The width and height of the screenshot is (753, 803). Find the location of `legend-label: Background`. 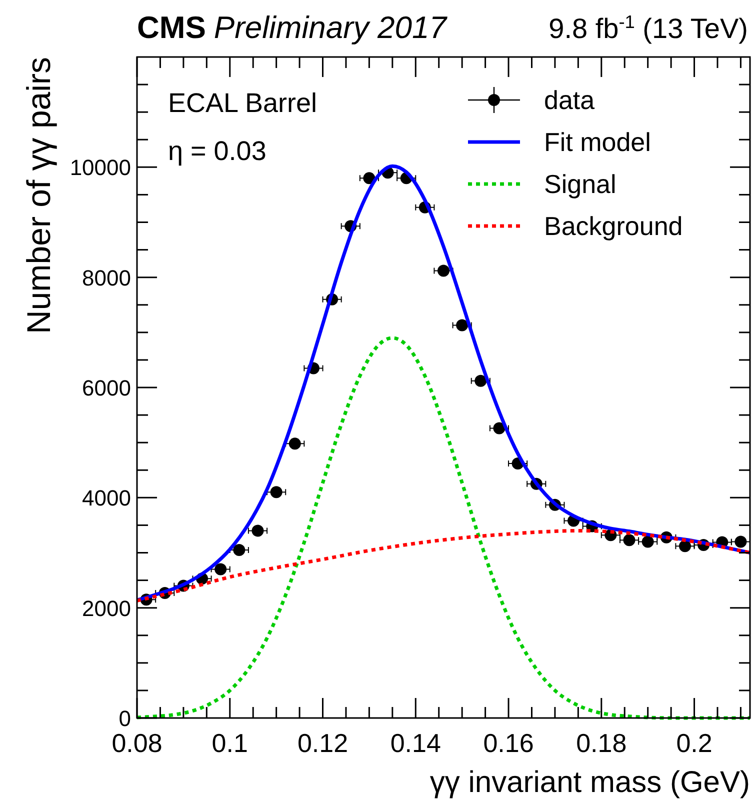

legend-label: Background is located at coordinates (613, 226).